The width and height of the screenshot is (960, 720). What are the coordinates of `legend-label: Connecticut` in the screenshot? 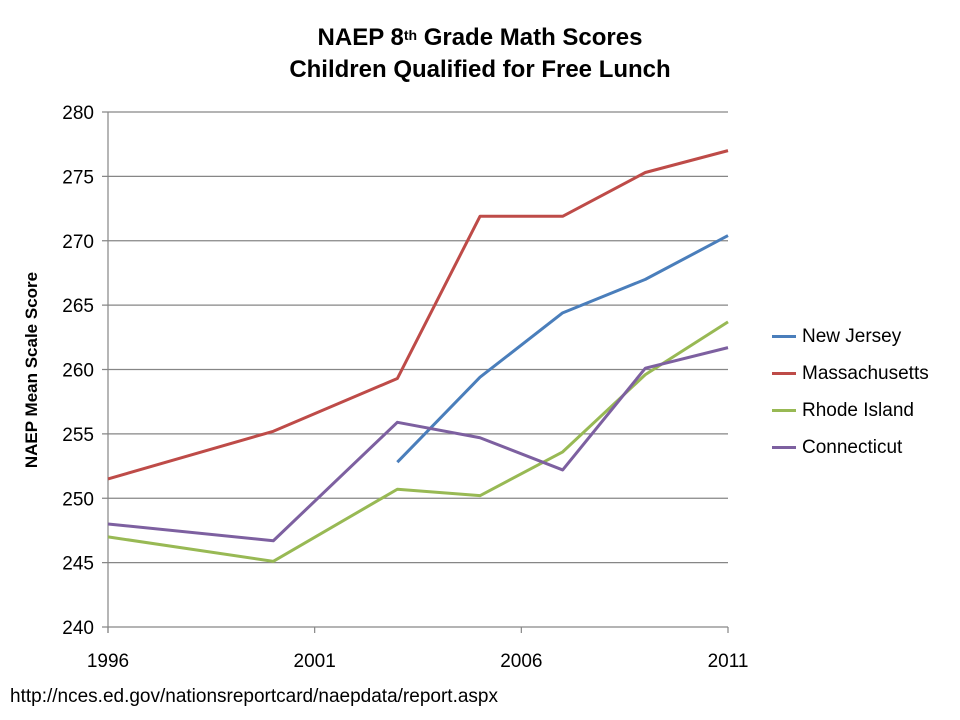 It's located at (852, 447).